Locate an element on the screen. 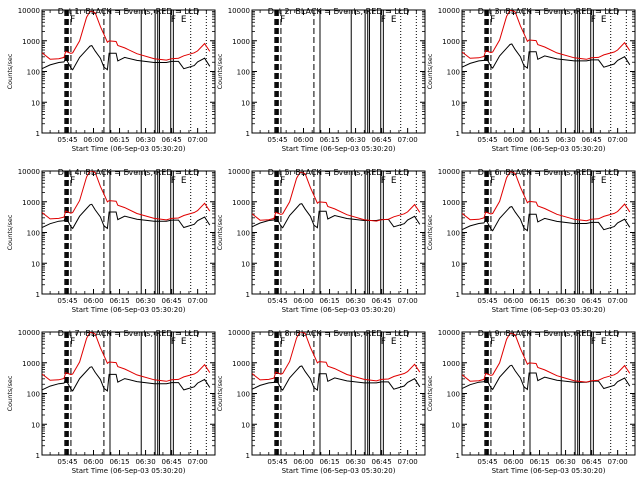 This screenshot has width=640, height=480. panel-title: Det 8r BLACK = Events, RED = LLD is located at coordinates (339, 333).